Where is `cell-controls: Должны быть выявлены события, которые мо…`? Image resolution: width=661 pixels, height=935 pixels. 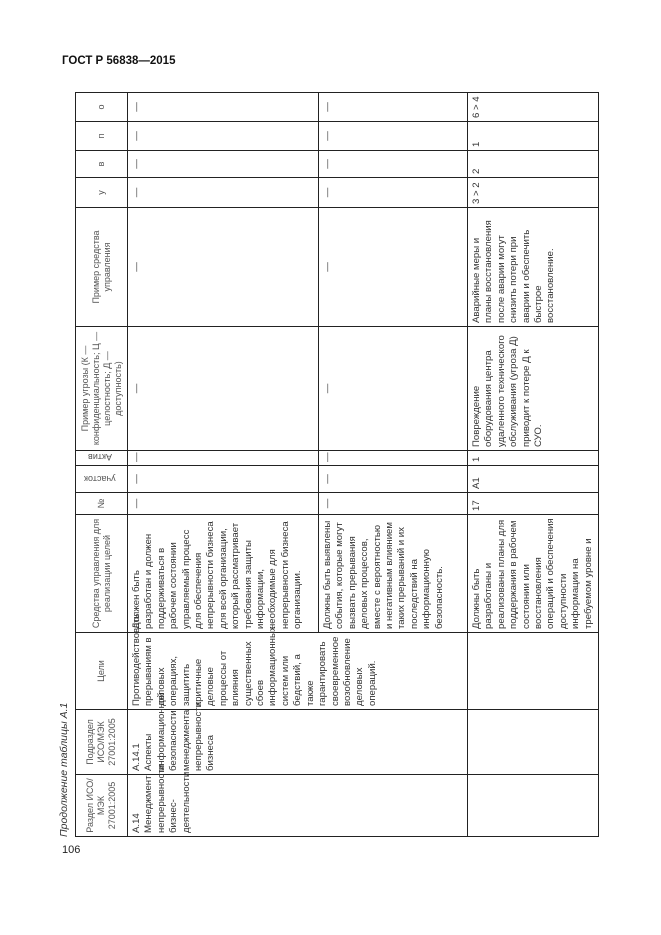 cell-controls: Должны быть выявлены события, которые мо… is located at coordinates (393, 573).